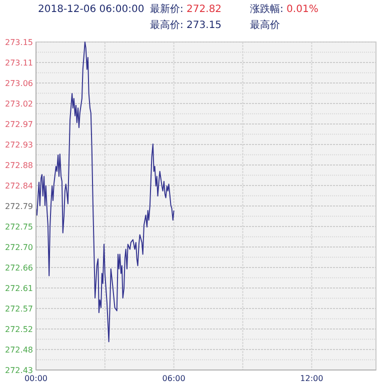 This screenshot has height=387, width=378. What do you see at coordinates (19, 309) in the screenshot?
I see `y-tick-label: 272.57` at bounding box center [19, 309].